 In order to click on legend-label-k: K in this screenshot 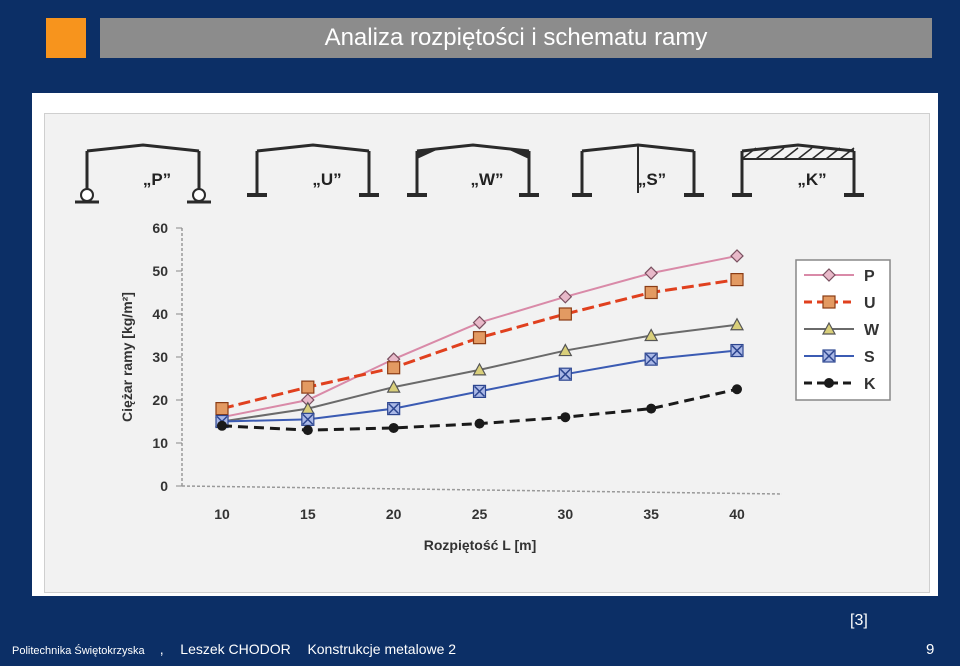, I will do `click(870, 384)`.